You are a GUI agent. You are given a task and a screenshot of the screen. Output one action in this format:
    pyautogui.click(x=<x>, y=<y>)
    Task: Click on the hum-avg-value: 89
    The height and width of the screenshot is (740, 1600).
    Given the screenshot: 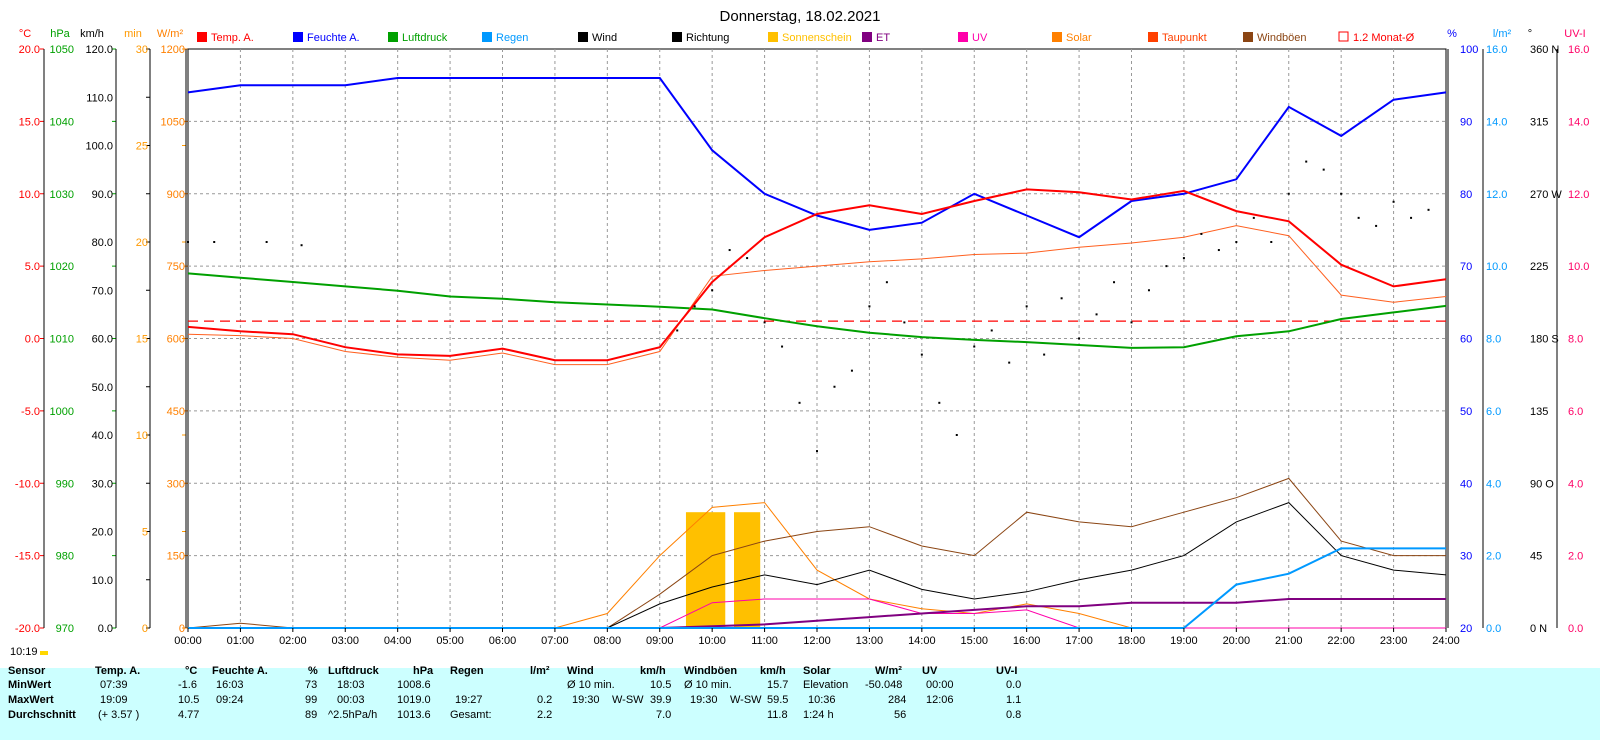 What is the action you would take?
    pyautogui.click(x=311, y=715)
    